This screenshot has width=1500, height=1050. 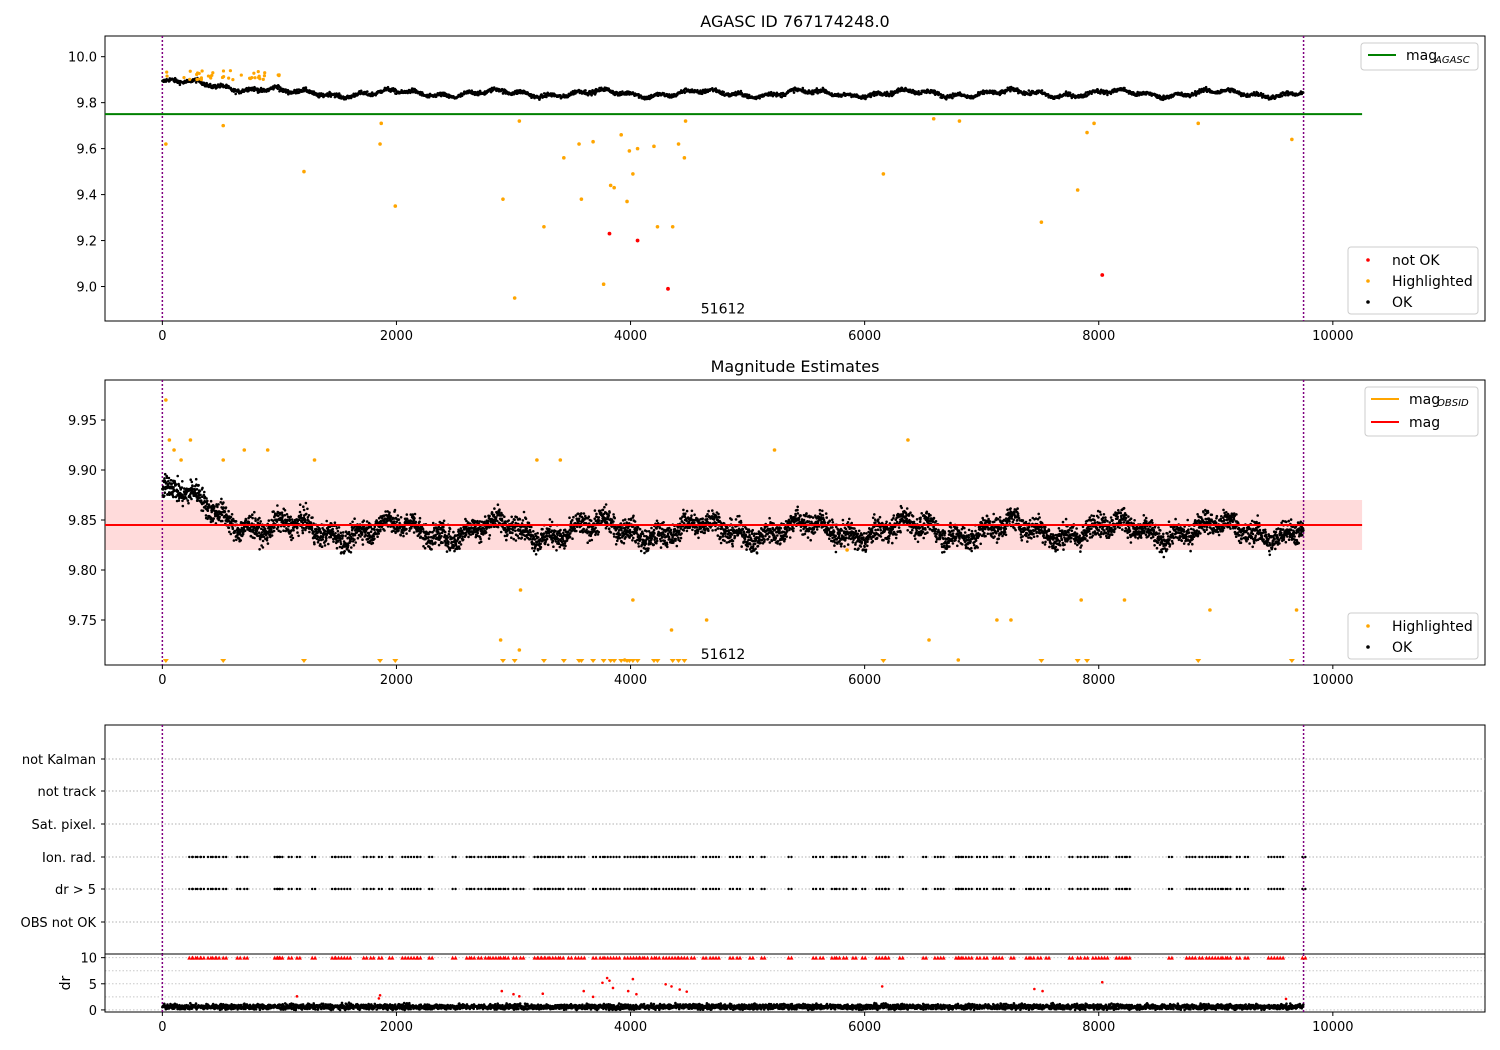 What do you see at coordinates (864, 336) in the screenshot?
I see `x-tick-label: 6000` at bounding box center [864, 336].